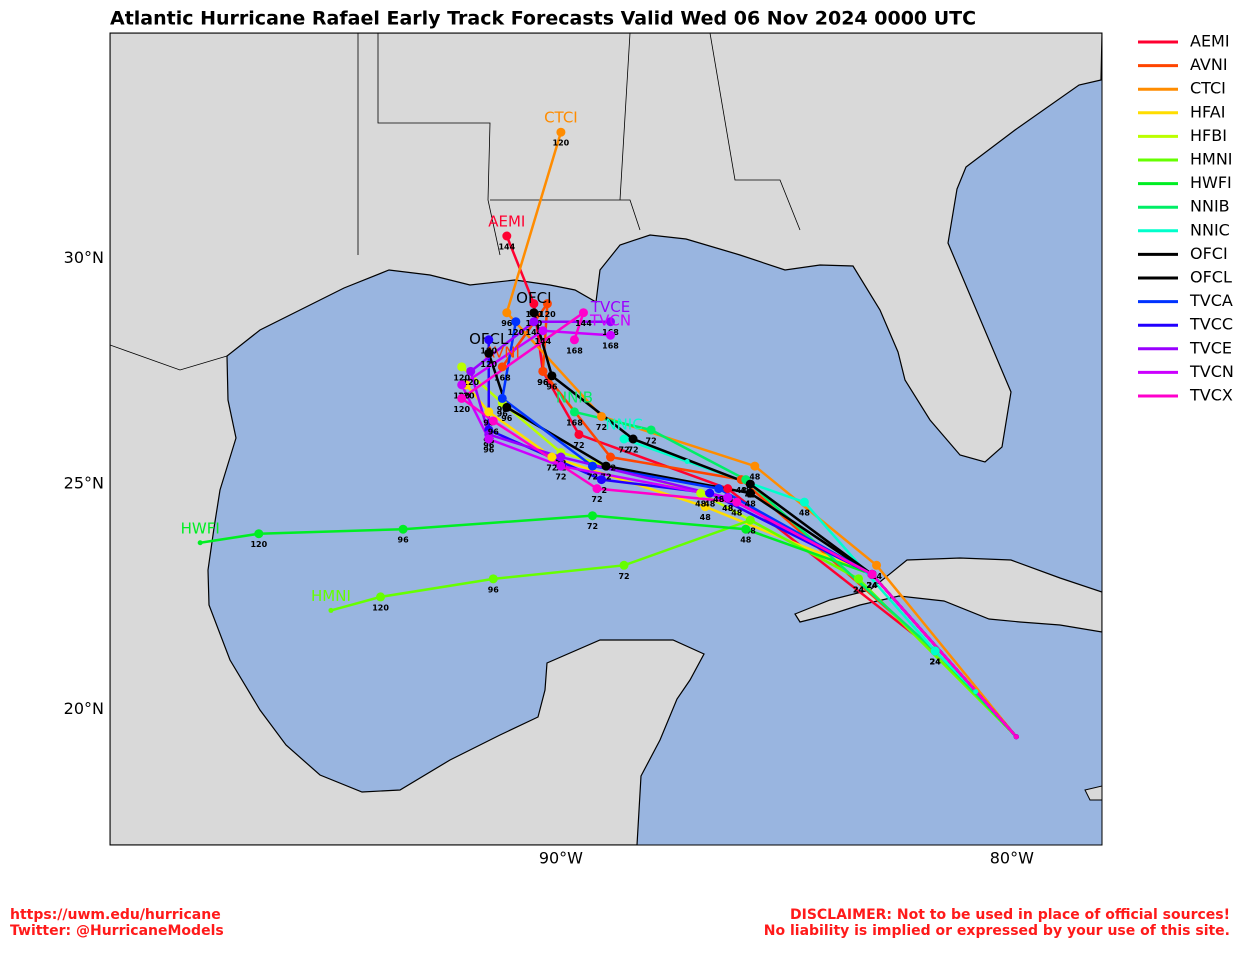 Image resolution: width=1255 pixels, height=953 pixels. What do you see at coordinates (610, 321) in the screenshot?
I see `track-name: TVCN` at bounding box center [610, 321].